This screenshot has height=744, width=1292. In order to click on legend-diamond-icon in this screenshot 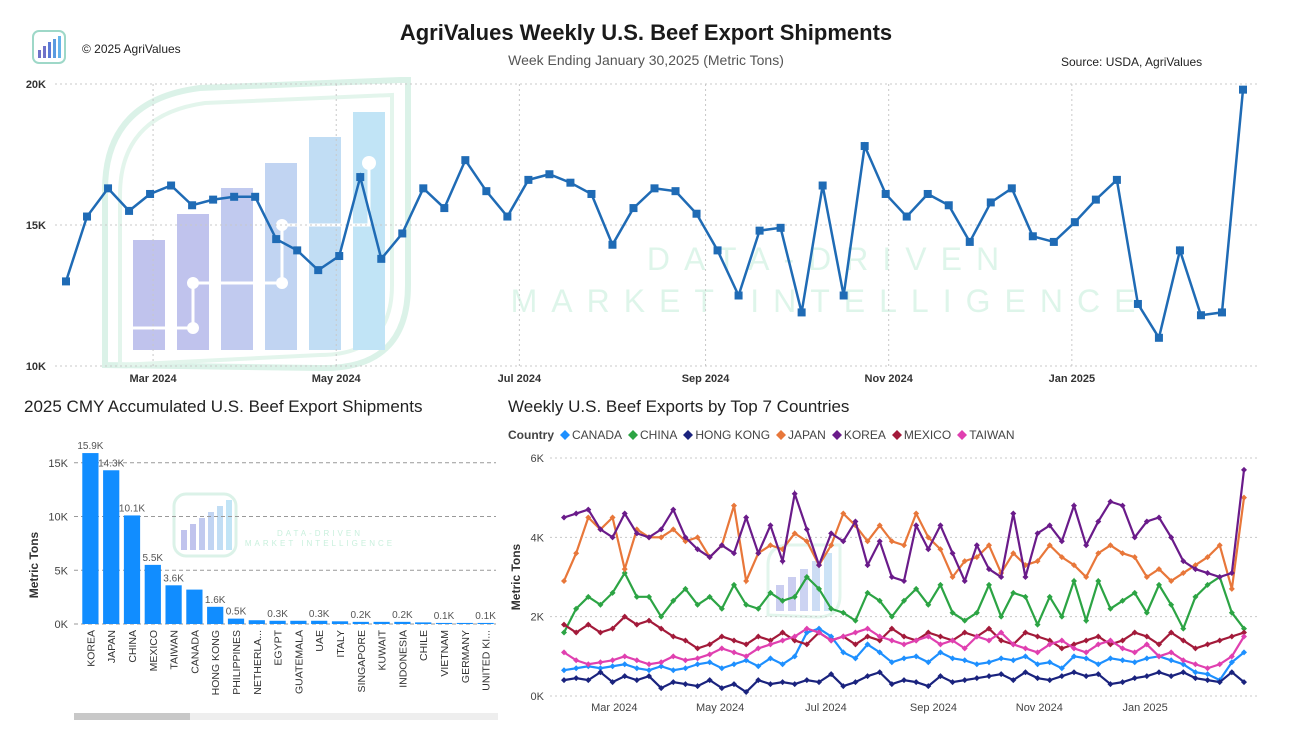, I will do `click(633, 435)`.